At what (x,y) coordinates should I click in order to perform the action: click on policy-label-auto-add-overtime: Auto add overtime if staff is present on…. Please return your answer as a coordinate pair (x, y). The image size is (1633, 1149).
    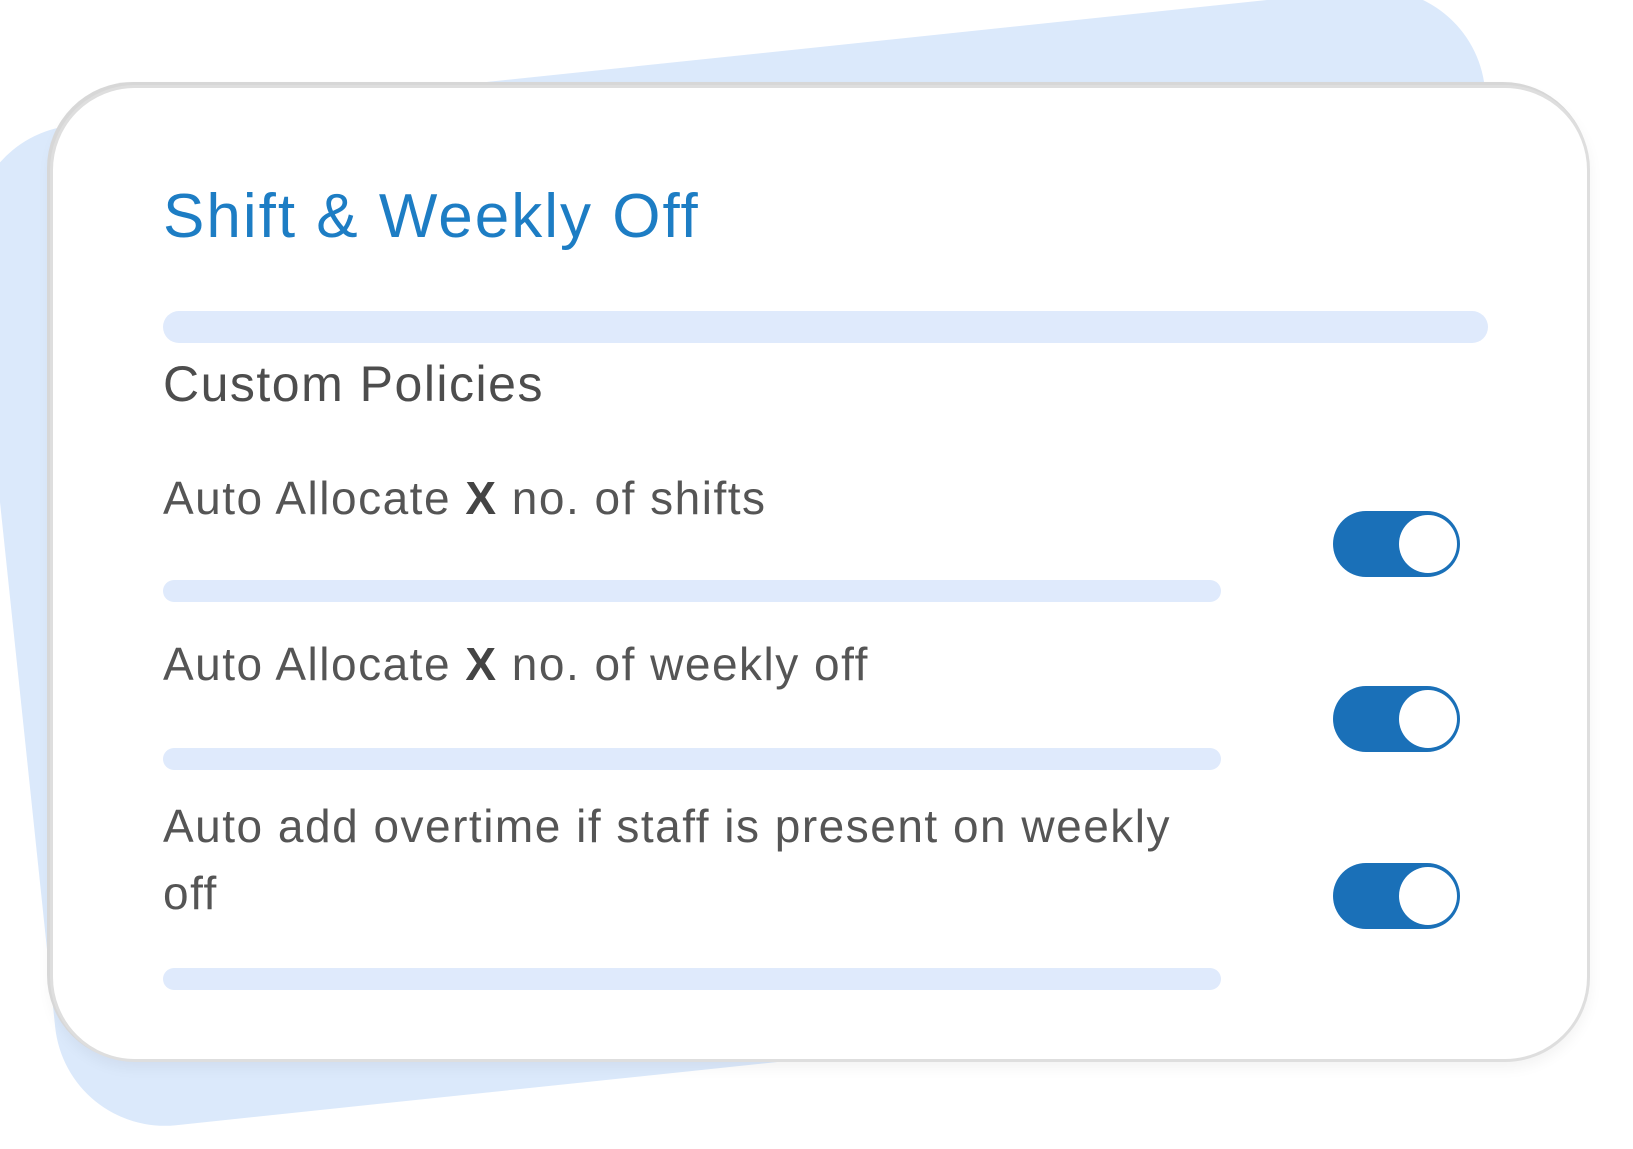
    Looking at the image, I should click on (668, 859).